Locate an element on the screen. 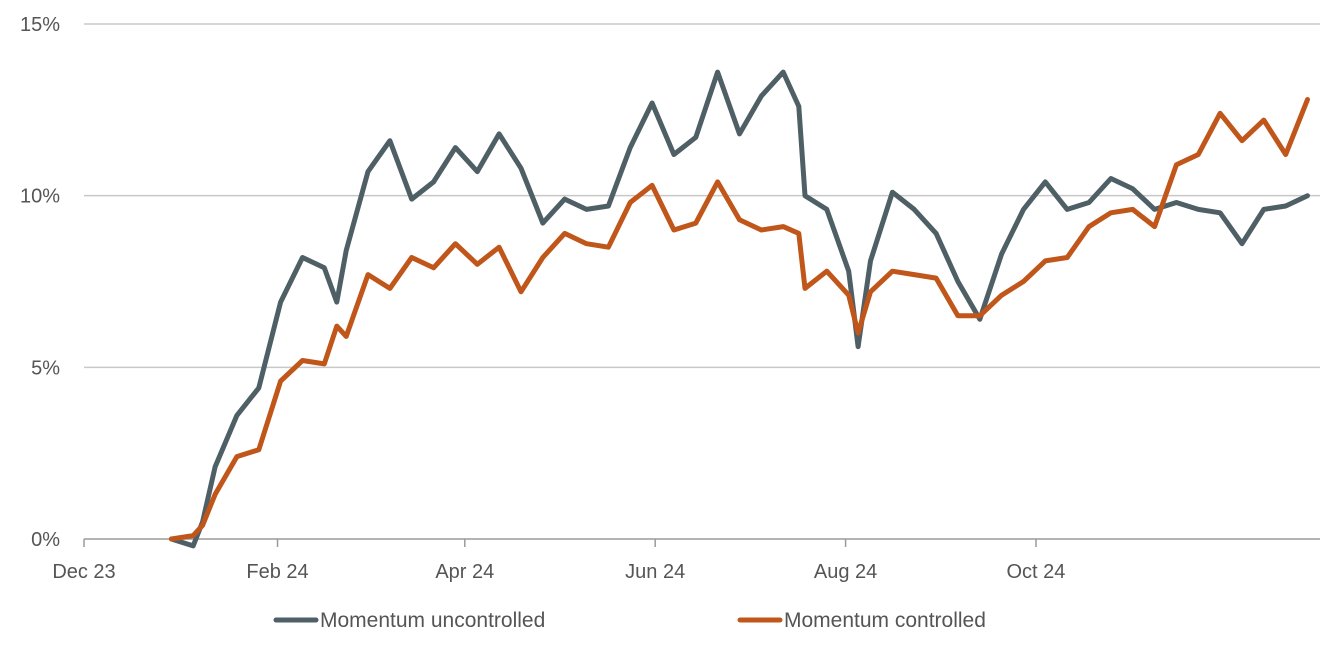 The width and height of the screenshot is (1337, 648). y-tick-label: 10% is located at coordinates (40, 197).